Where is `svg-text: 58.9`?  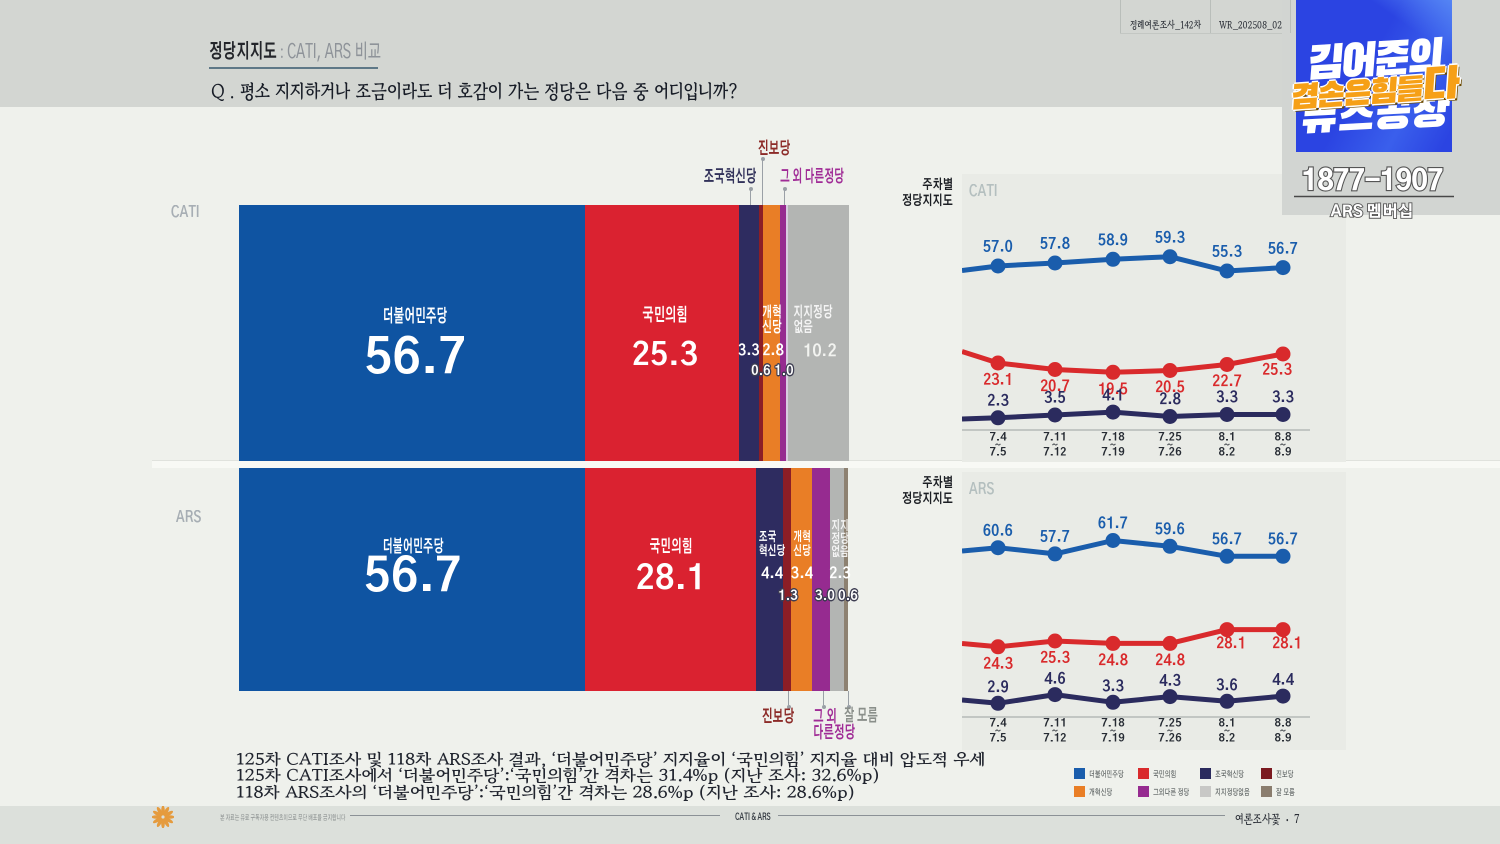
svg-text: 58.9 is located at coordinates (1113, 241).